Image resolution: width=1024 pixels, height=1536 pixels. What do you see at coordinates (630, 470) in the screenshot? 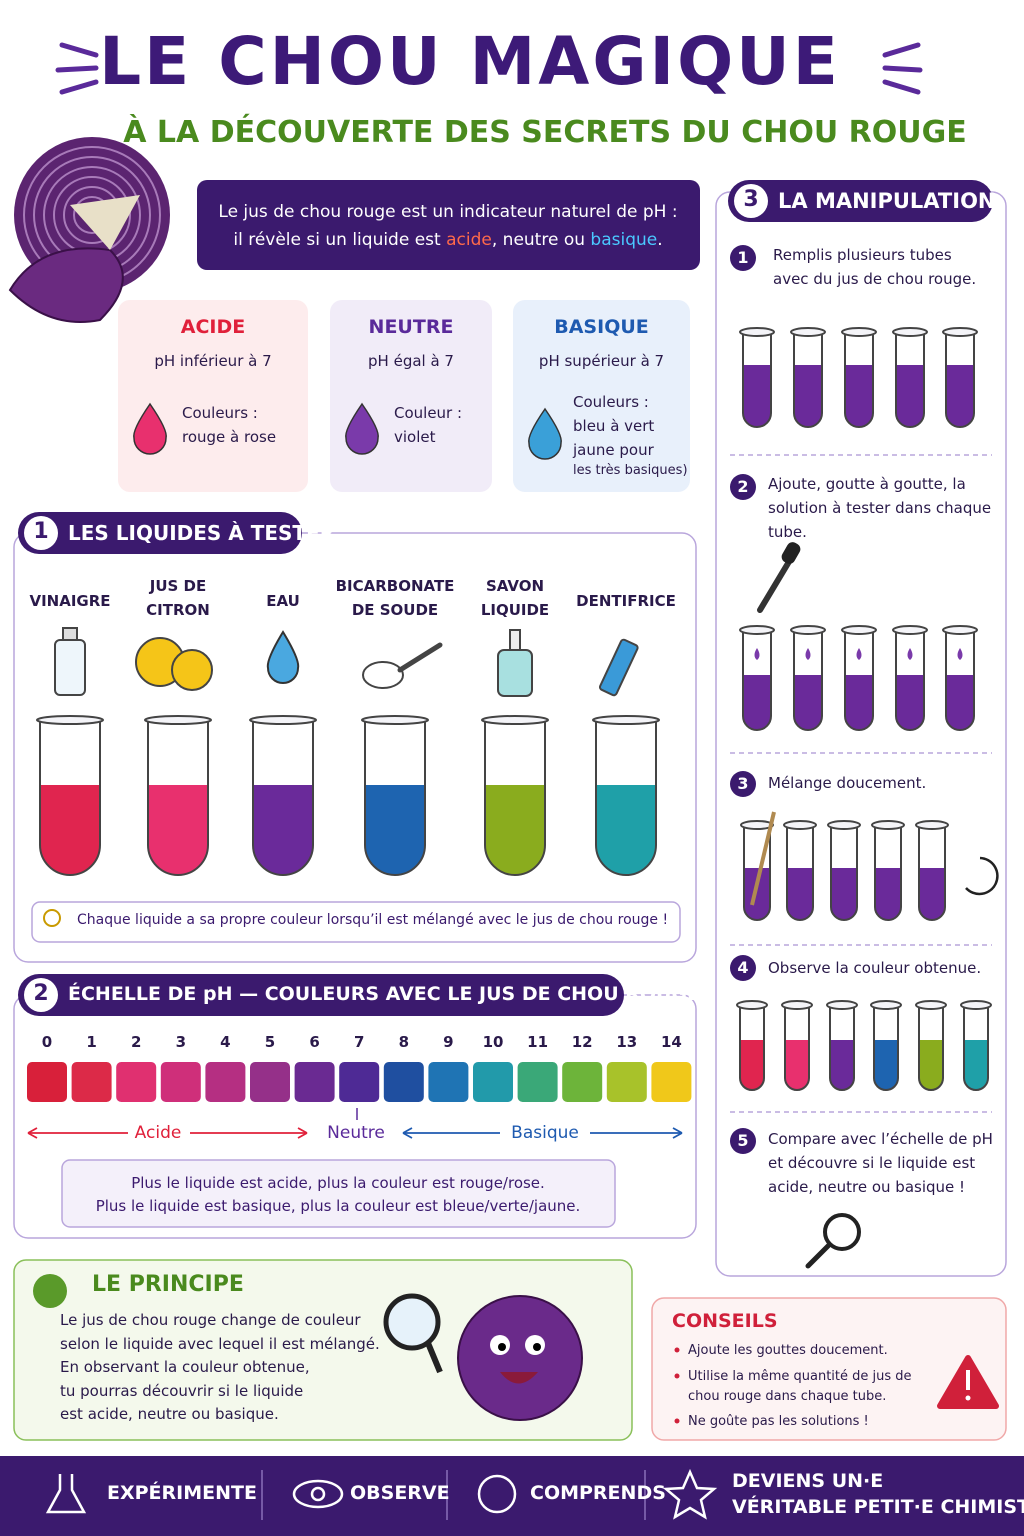
I see `type-colors: les très basiques)` at bounding box center [630, 470].